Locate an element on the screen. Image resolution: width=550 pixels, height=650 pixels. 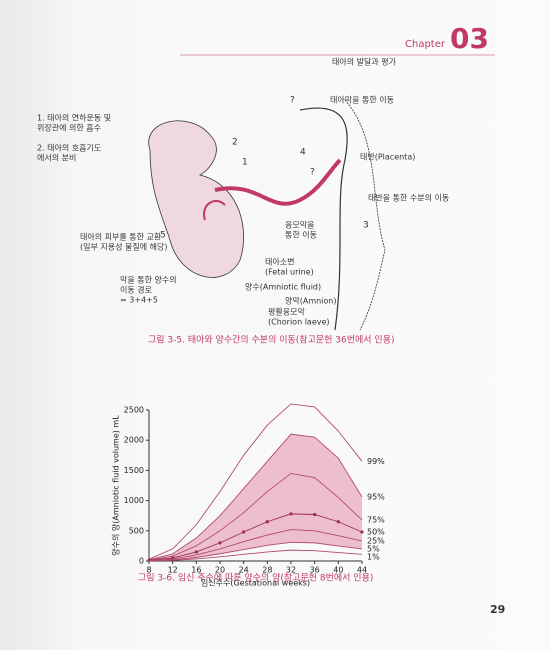
step-number: 5 is located at coordinates (163, 236).